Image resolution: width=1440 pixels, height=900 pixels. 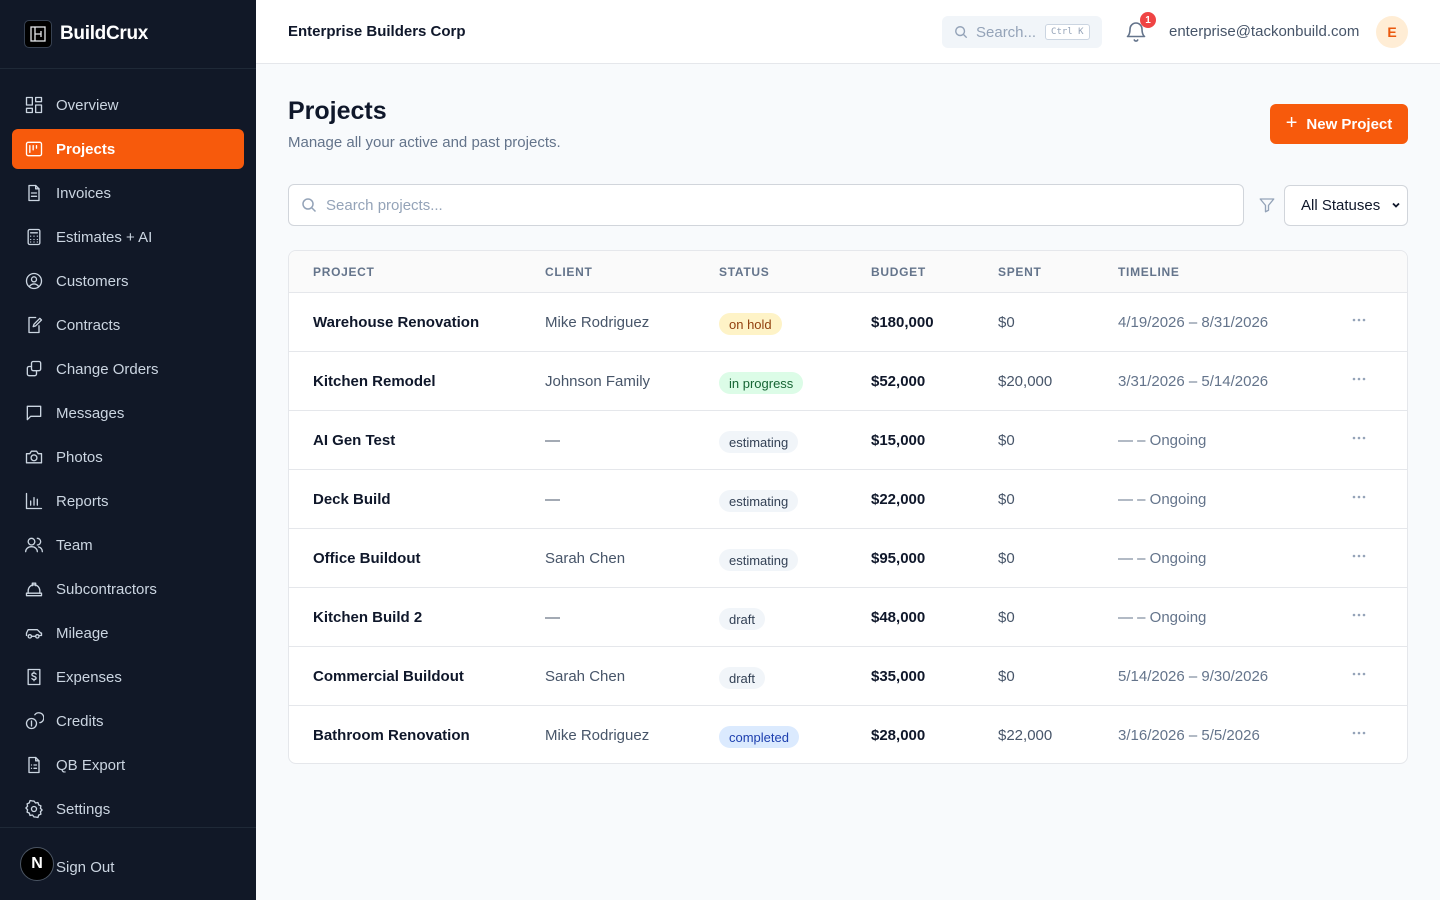 I want to click on new-project-button: + New Project, so click(x=1339, y=124).